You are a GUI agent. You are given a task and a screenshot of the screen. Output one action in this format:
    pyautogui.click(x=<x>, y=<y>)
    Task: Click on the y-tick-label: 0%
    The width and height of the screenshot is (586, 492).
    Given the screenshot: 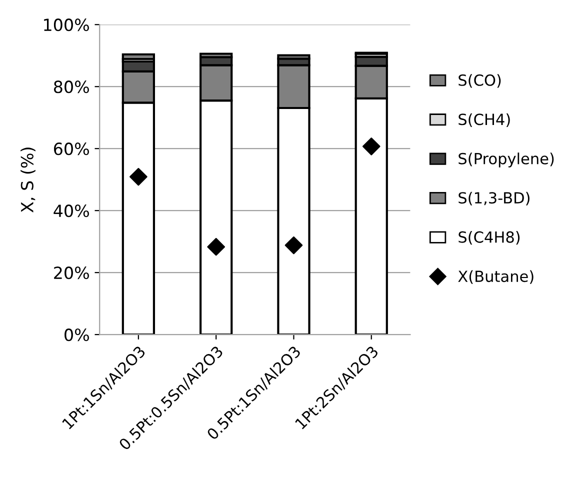 What is the action you would take?
    pyautogui.click(x=76, y=335)
    